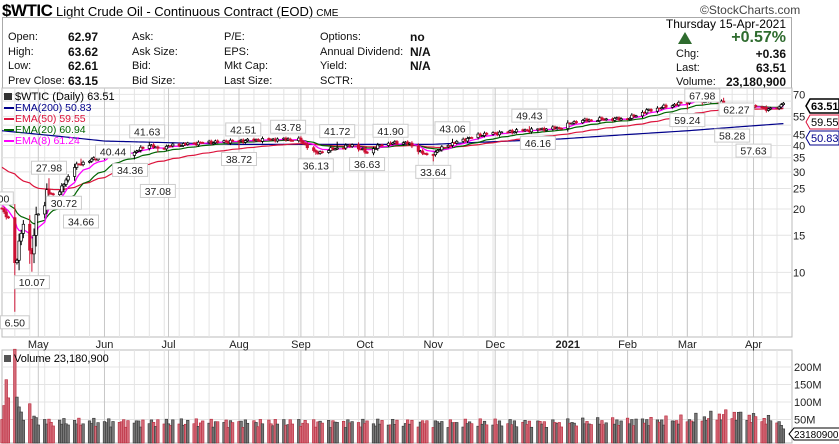  I want to click on price-annotation: 40.44, so click(113, 151).